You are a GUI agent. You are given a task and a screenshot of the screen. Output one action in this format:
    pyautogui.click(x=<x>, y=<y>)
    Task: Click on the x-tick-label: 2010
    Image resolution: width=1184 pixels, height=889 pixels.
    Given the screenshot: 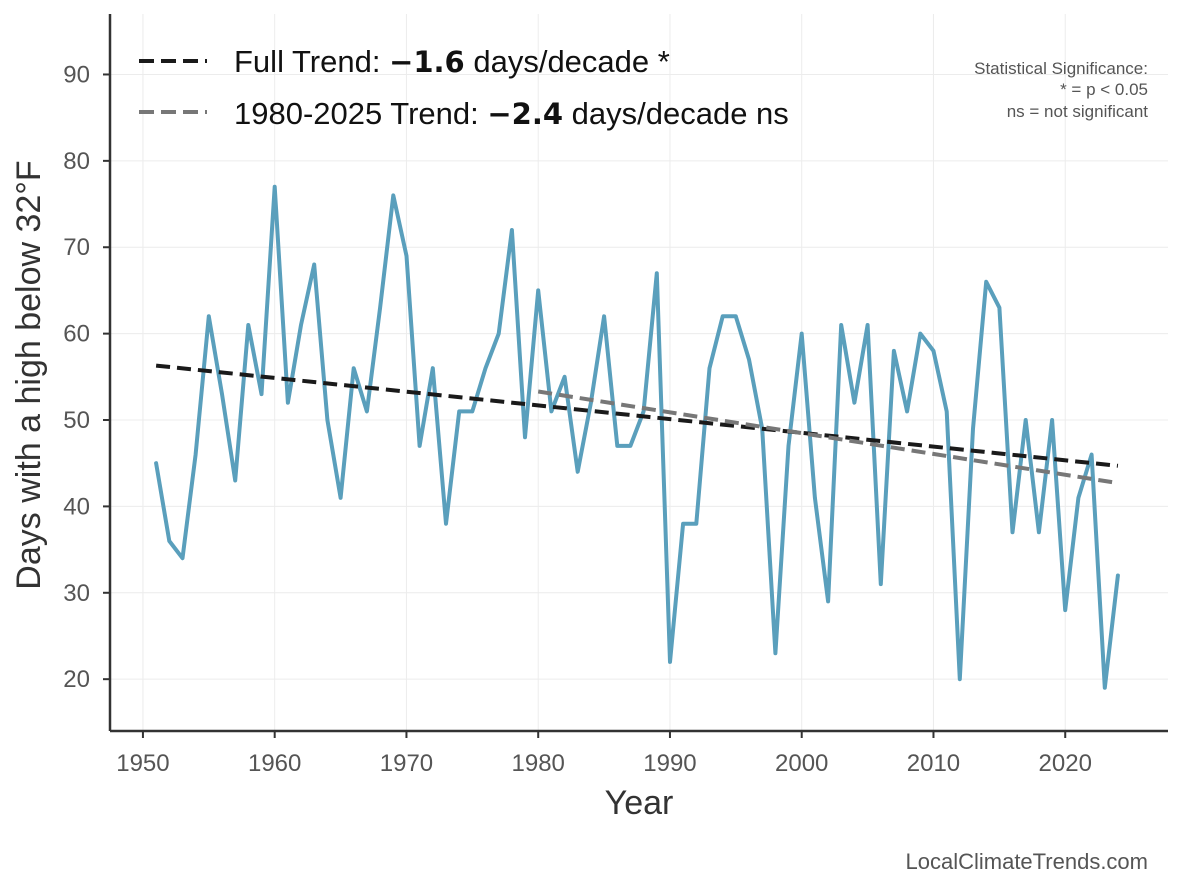 What is the action you would take?
    pyautogui.click(x=933, y=763)
    